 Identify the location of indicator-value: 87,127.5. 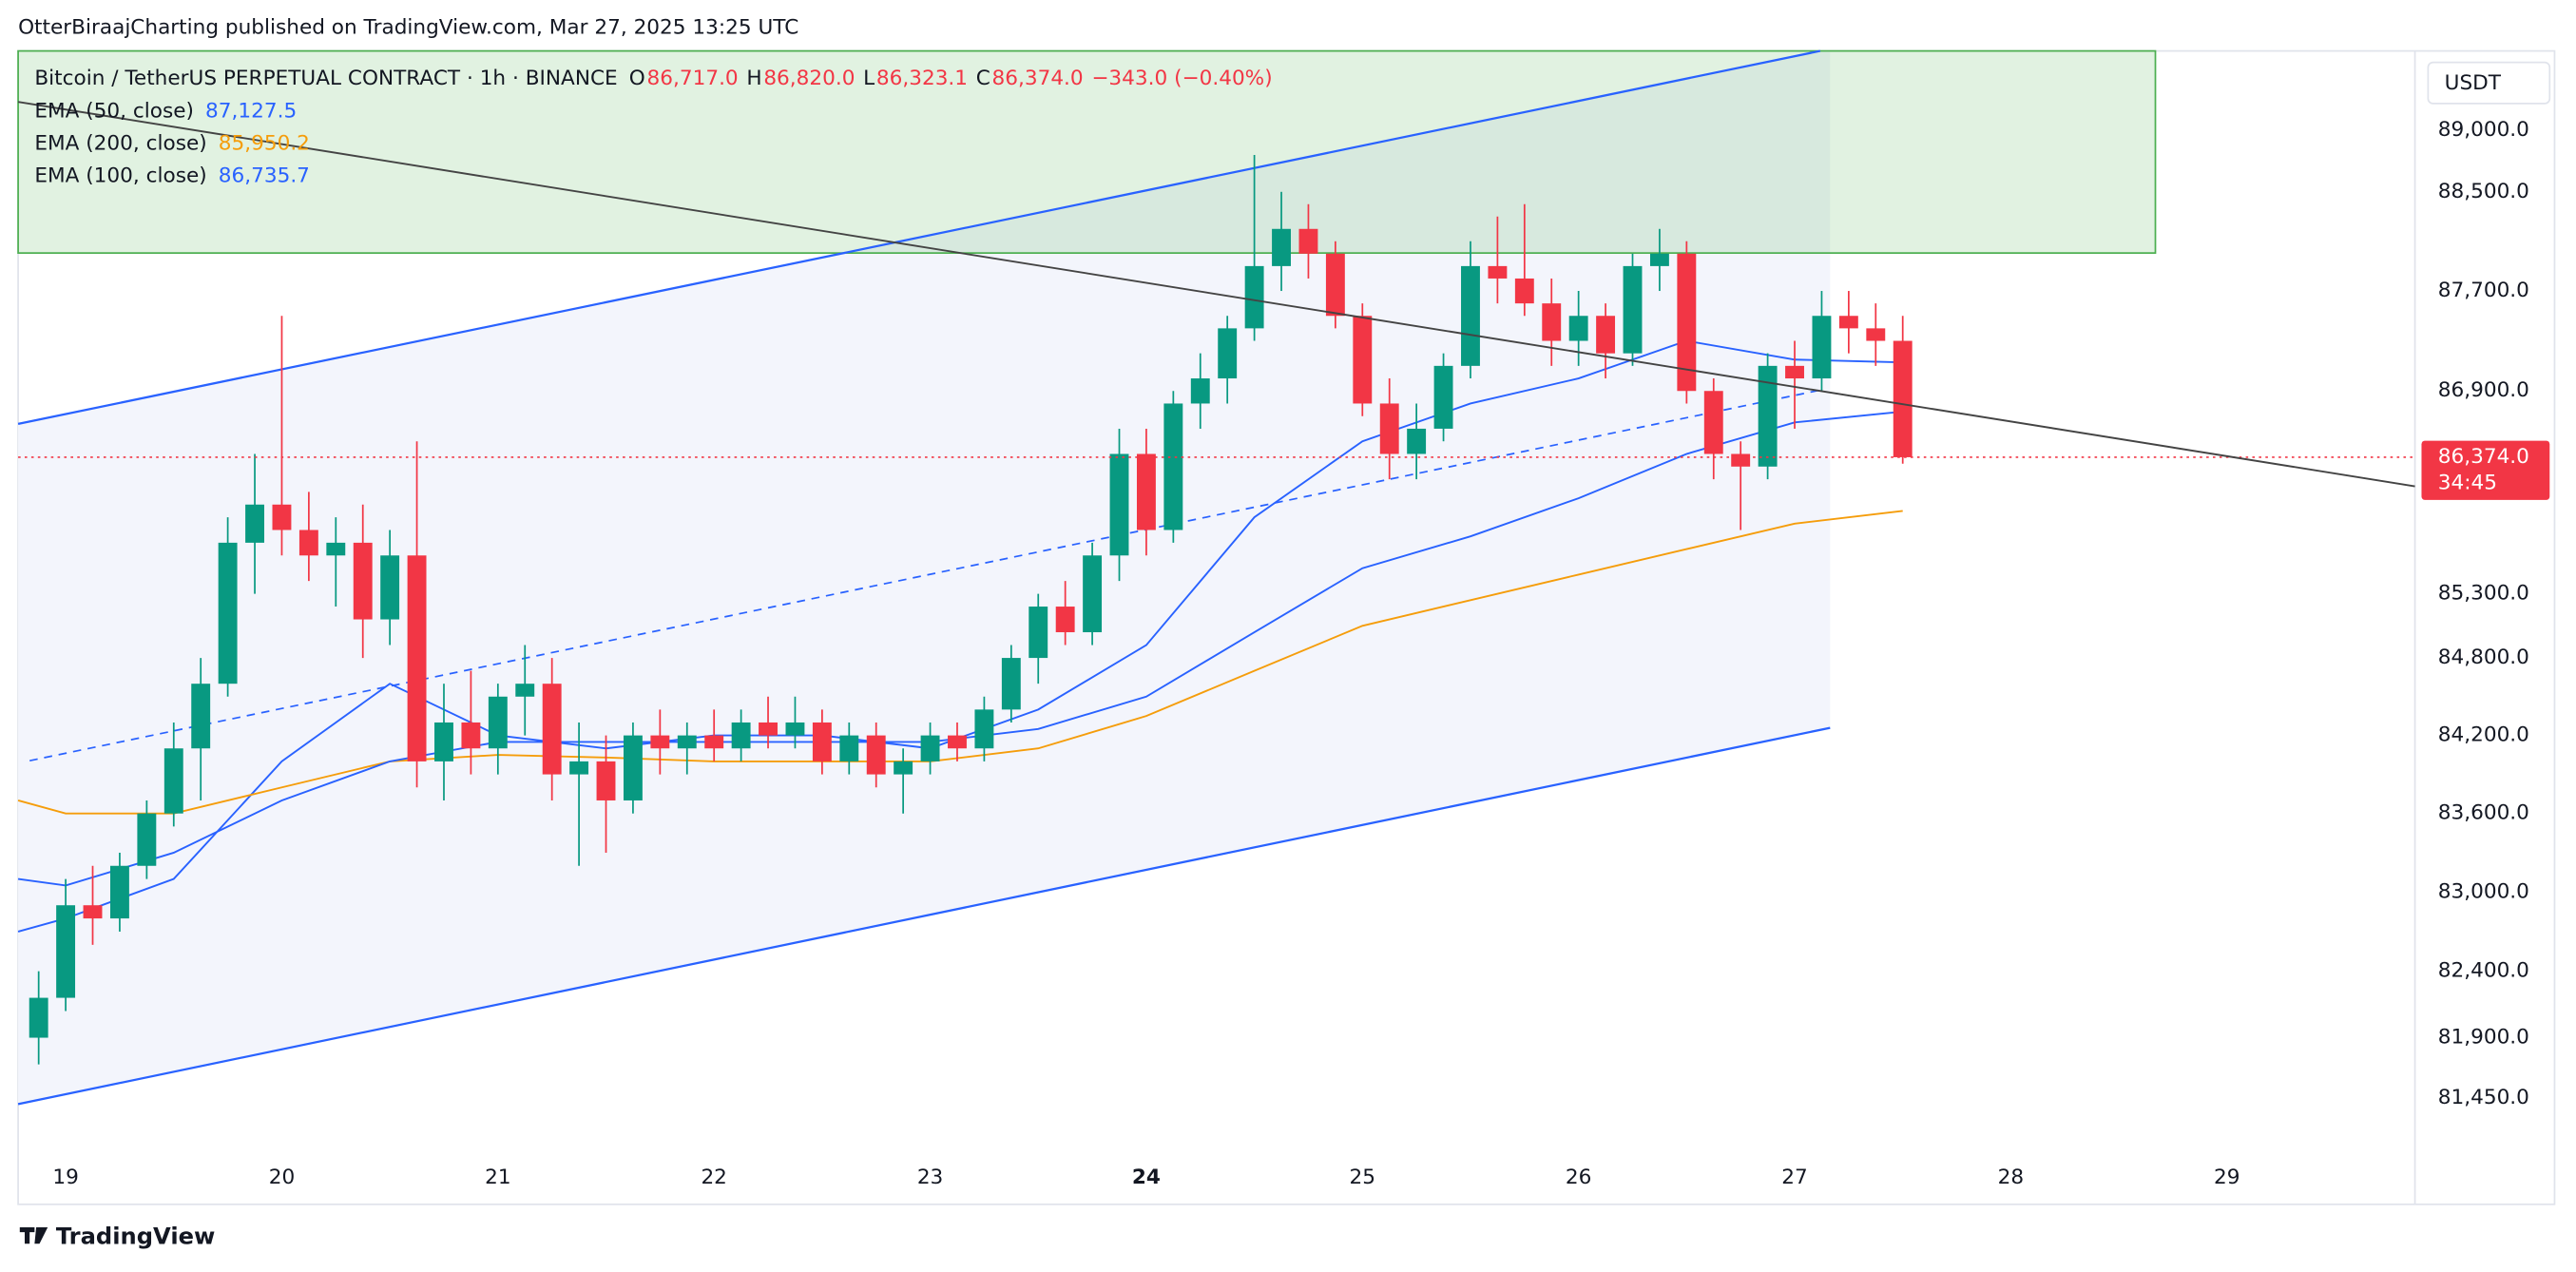
(251, 112).